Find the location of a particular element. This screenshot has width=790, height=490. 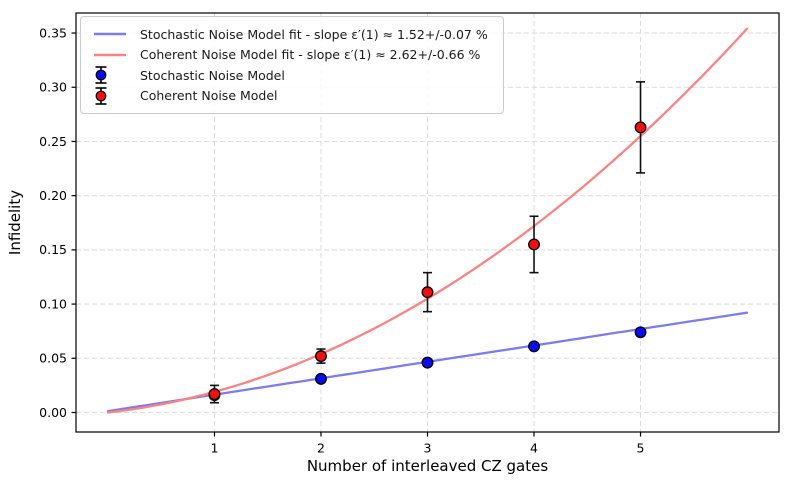

blue-fit-line-swatch-icon is located at coordinates (110, 34).